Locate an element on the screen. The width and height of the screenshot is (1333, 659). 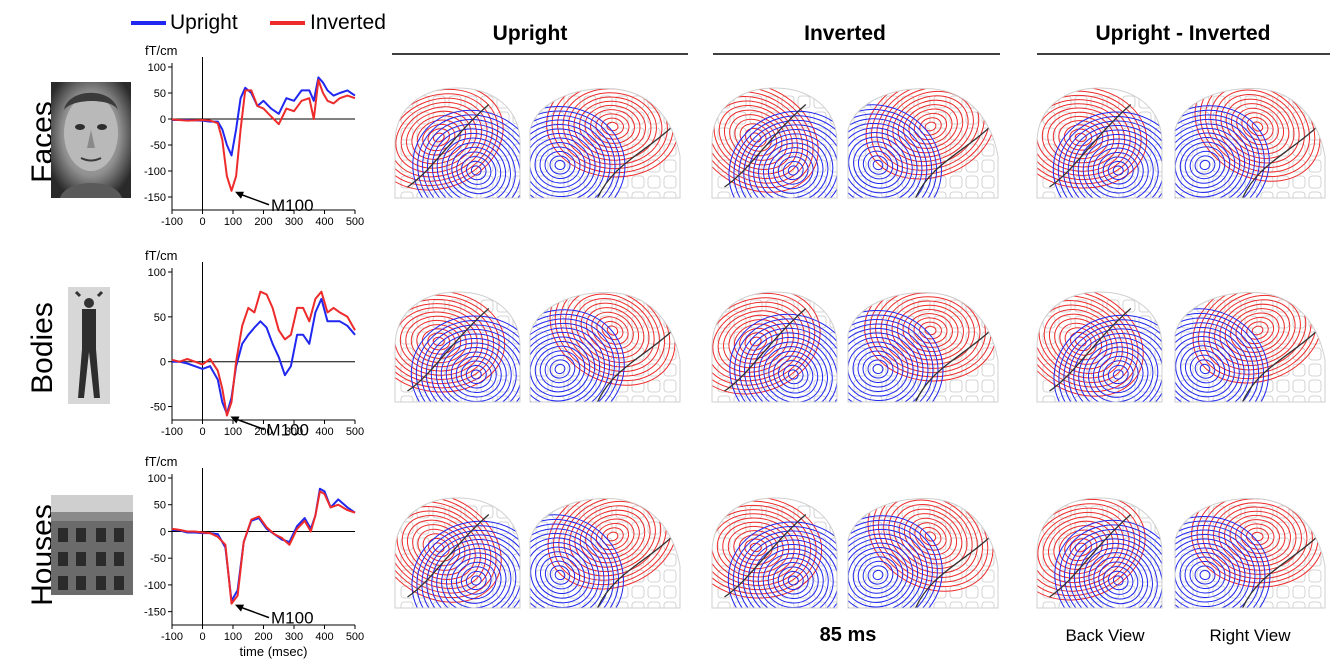
x-tick-label: 0 is located at coordinates (202, 222).